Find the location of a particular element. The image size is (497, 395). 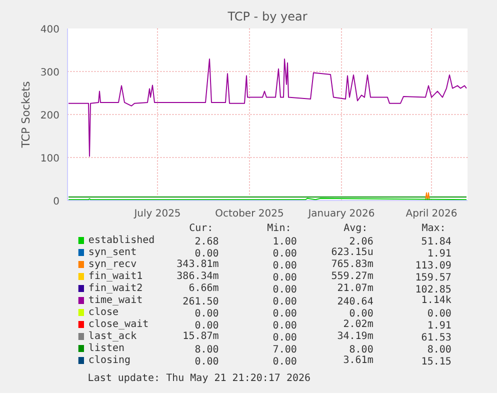

text: 7.00 is located at coordinates (284, 350).